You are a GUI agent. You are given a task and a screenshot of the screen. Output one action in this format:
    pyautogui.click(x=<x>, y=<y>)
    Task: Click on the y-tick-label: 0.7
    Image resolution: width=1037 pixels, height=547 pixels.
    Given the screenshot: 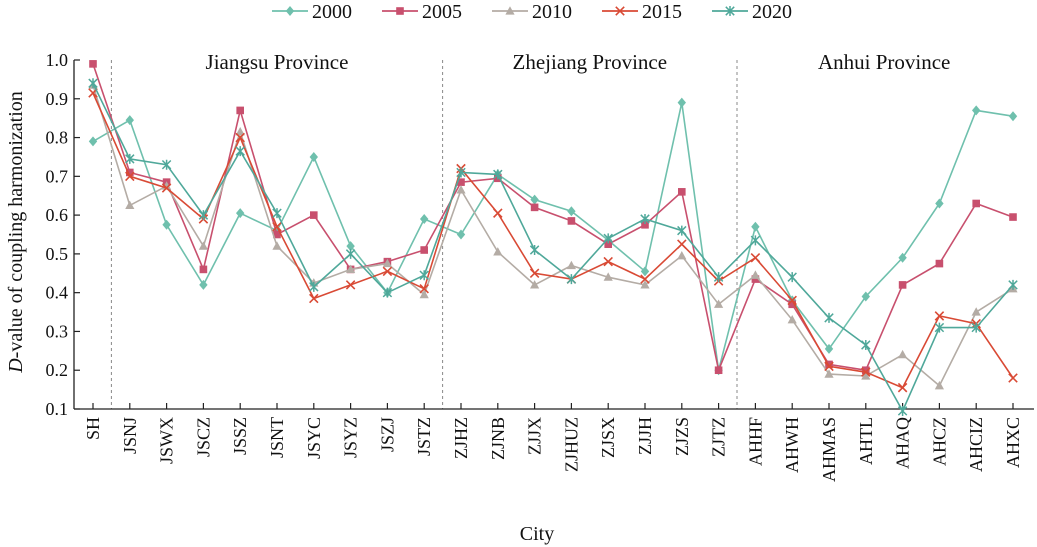 What is the action you would take?
    pyautogui.click(x=57, y=176)
    